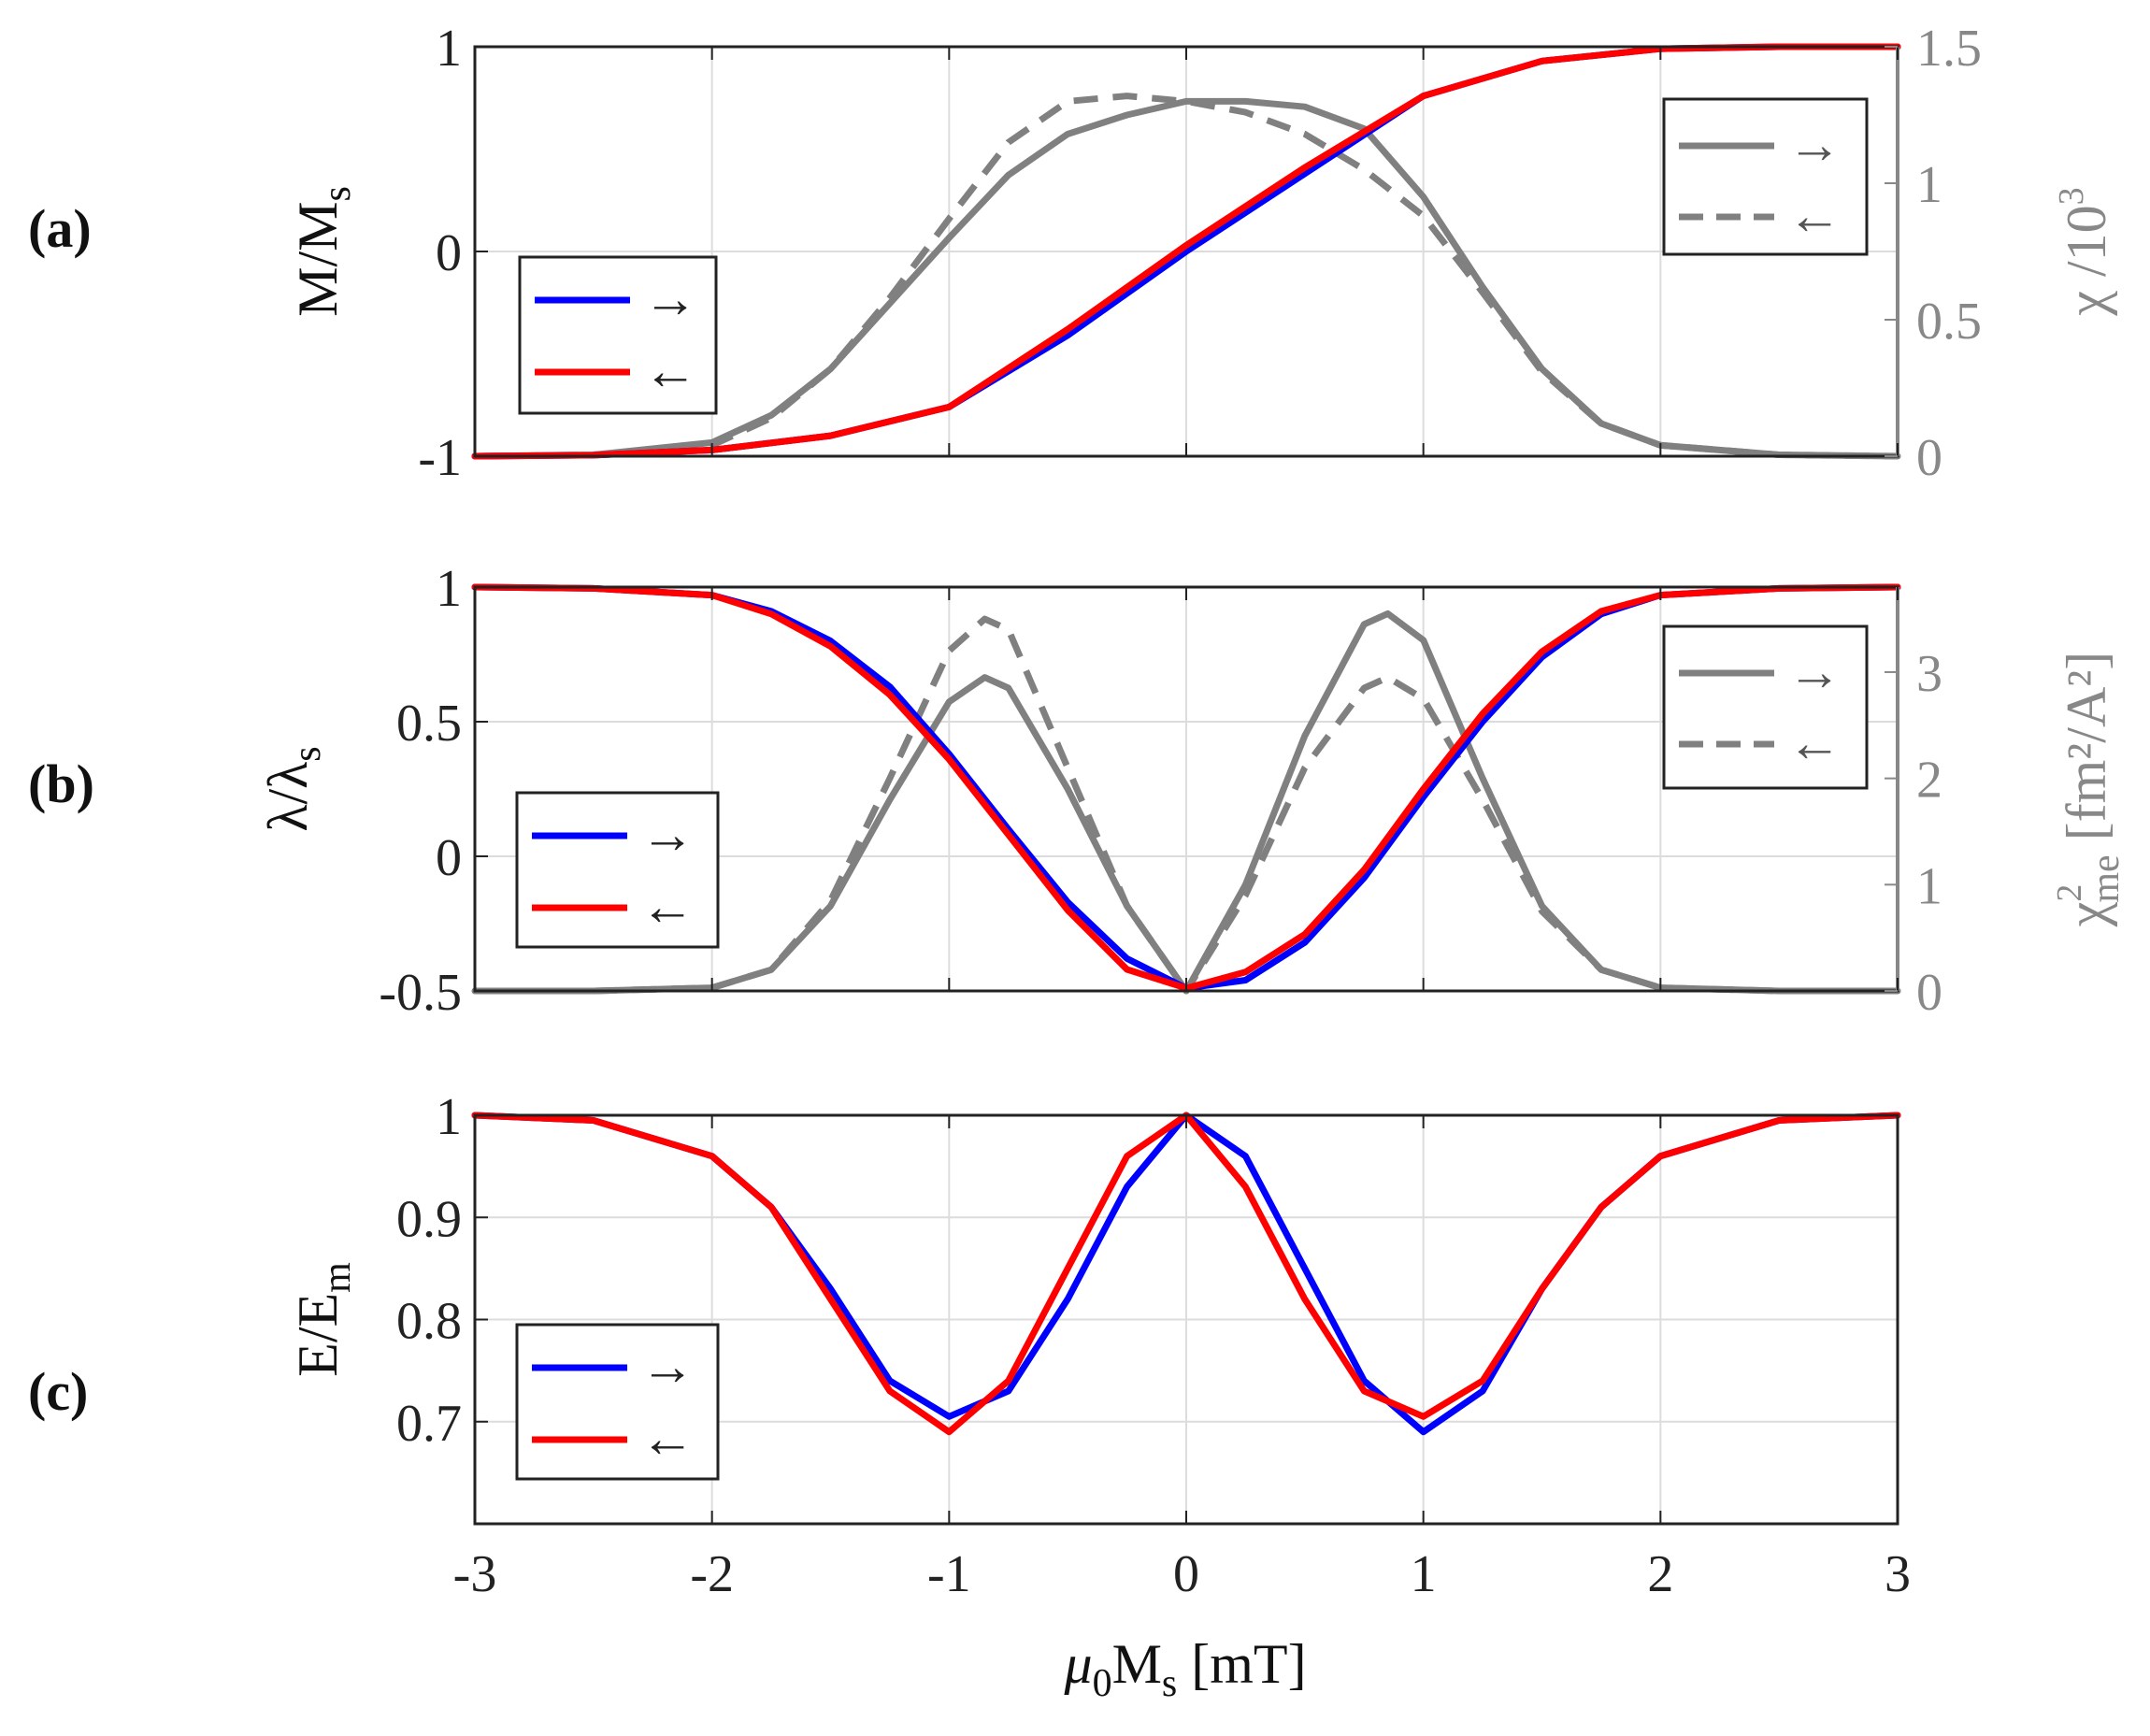  I want to click on y2-tick-label: 1.5, so click(1949, 49).